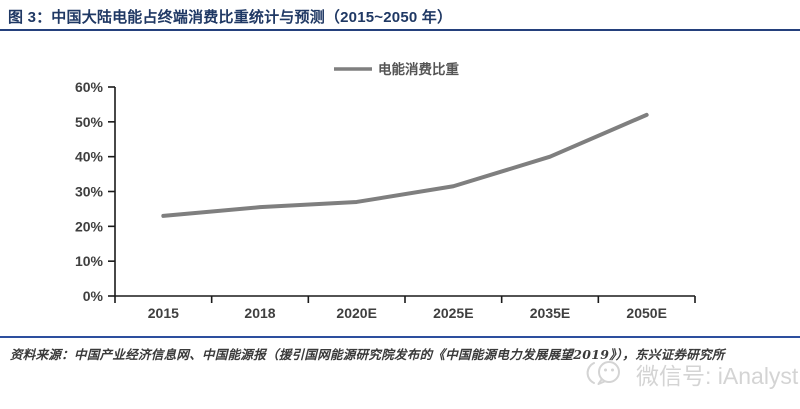  What do you see at coordinates (93, 296) in the screenshot?
I see `y-tick-label: 0%` at bounding box center [93, 296].